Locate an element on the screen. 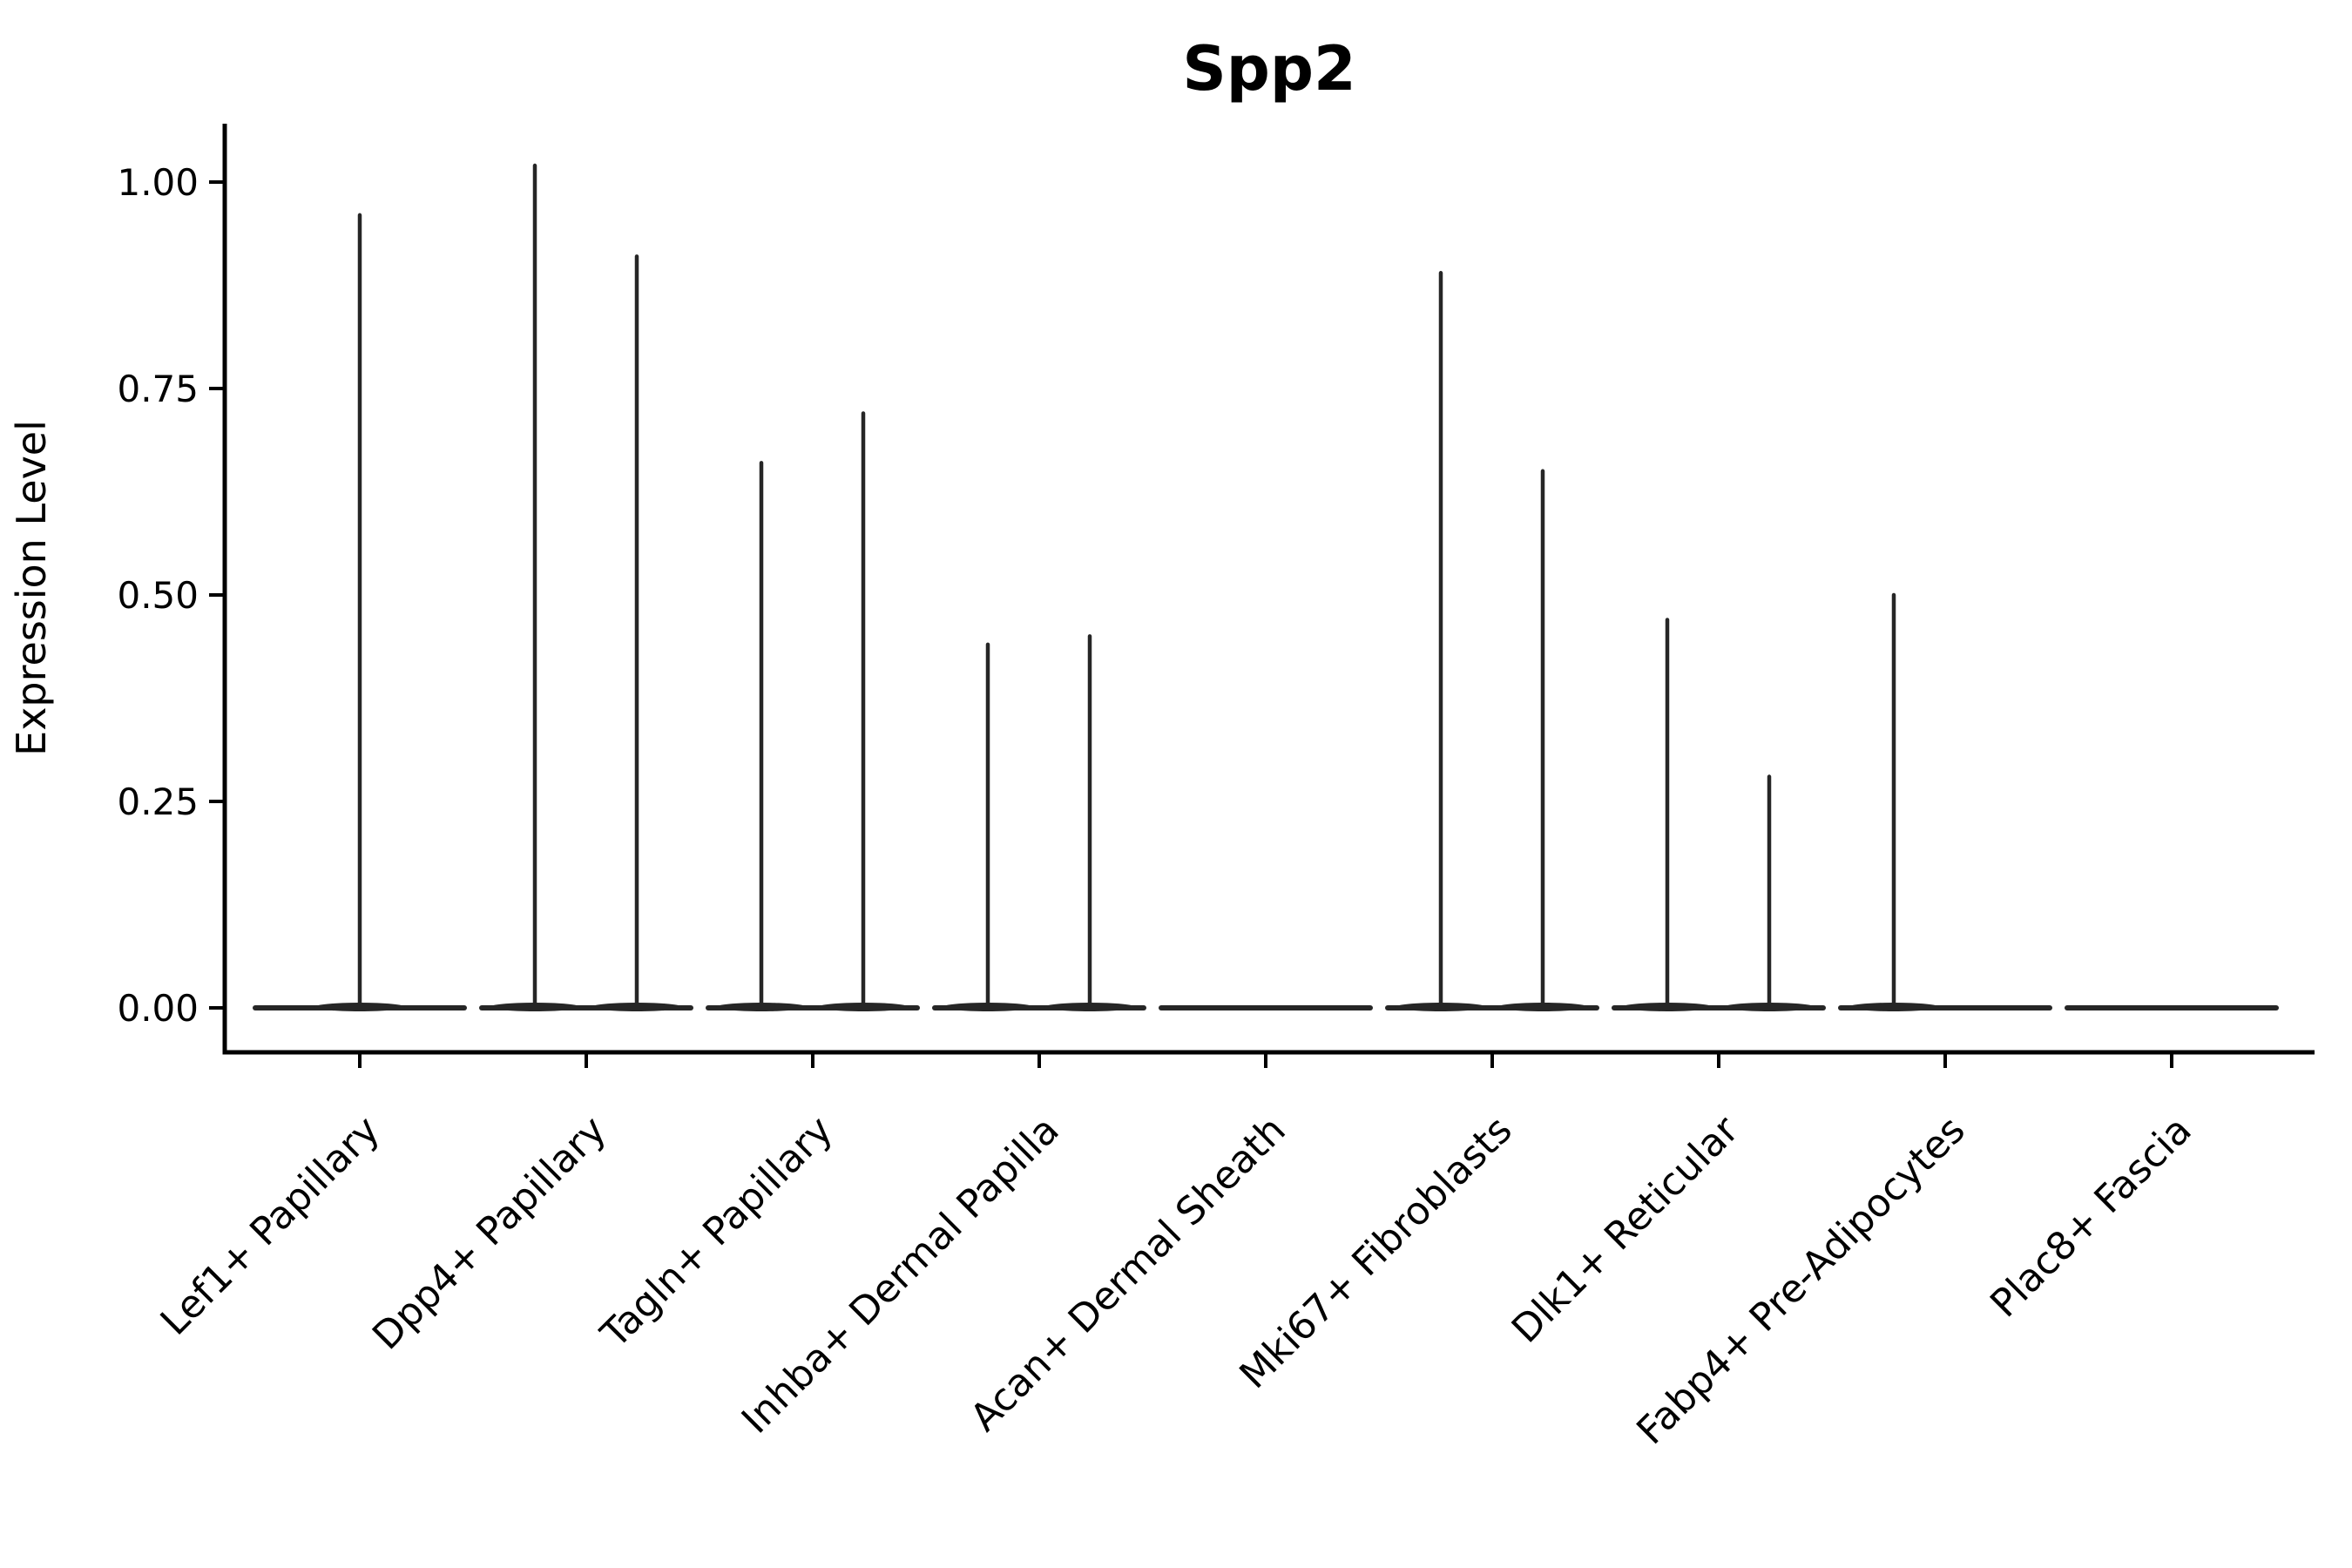 Image resolution: width=2352 pixels, height=1568 pixels. x-category-label: Plac8+ Fascia is located at coordinates (2091, 1217).